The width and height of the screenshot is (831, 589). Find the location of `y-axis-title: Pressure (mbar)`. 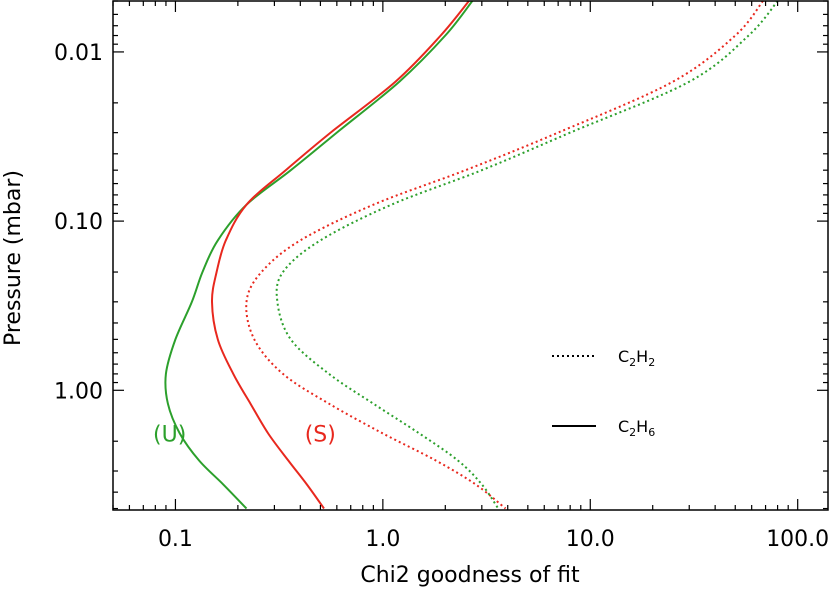

y-axis-title: Pressure (mbar) is located at coordinates (13, 258).